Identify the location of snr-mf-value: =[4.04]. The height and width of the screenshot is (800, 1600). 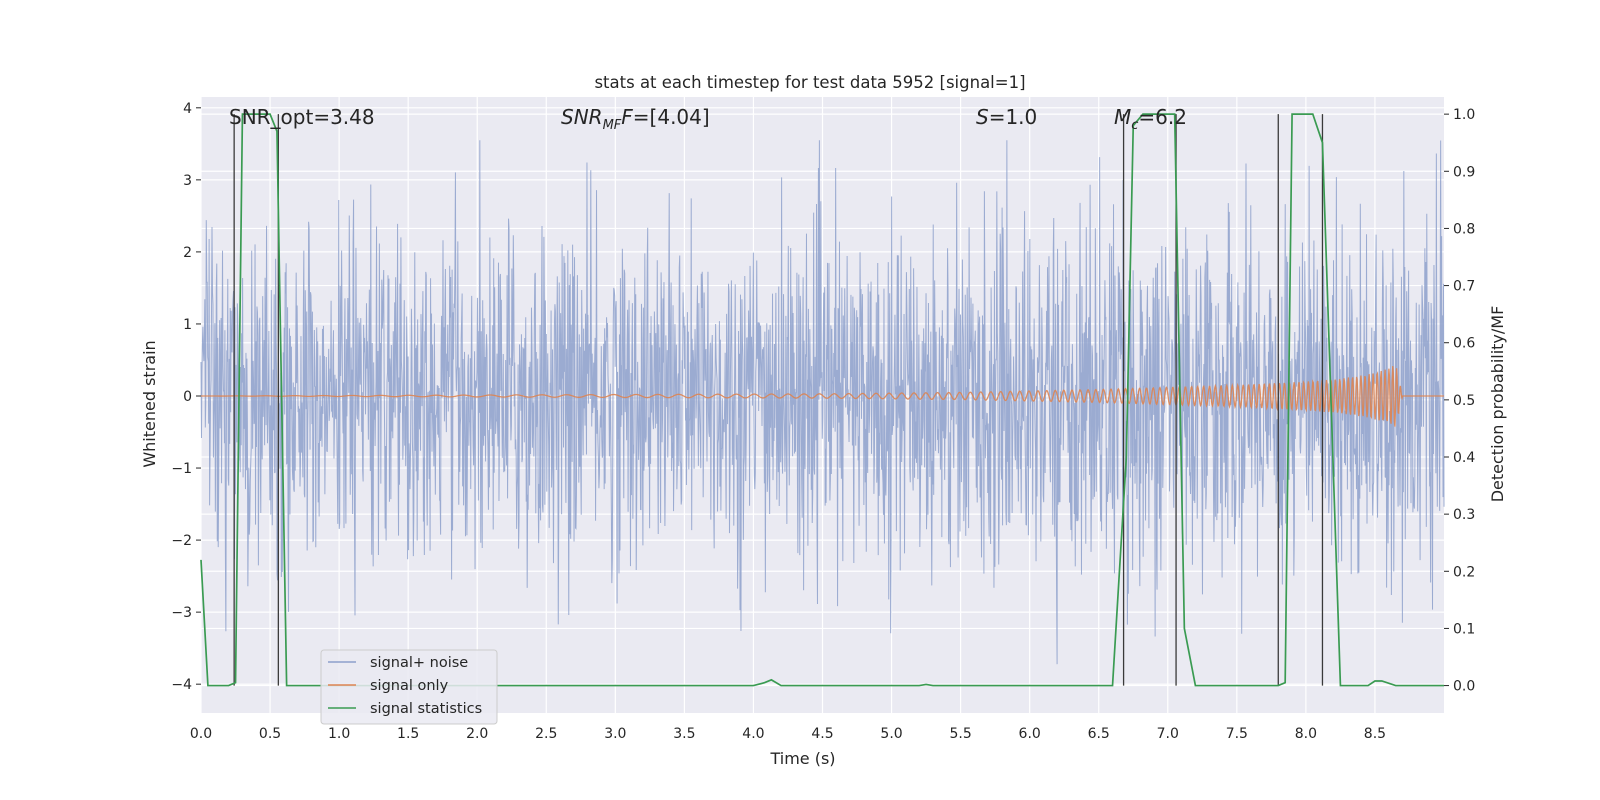
(671, 117).